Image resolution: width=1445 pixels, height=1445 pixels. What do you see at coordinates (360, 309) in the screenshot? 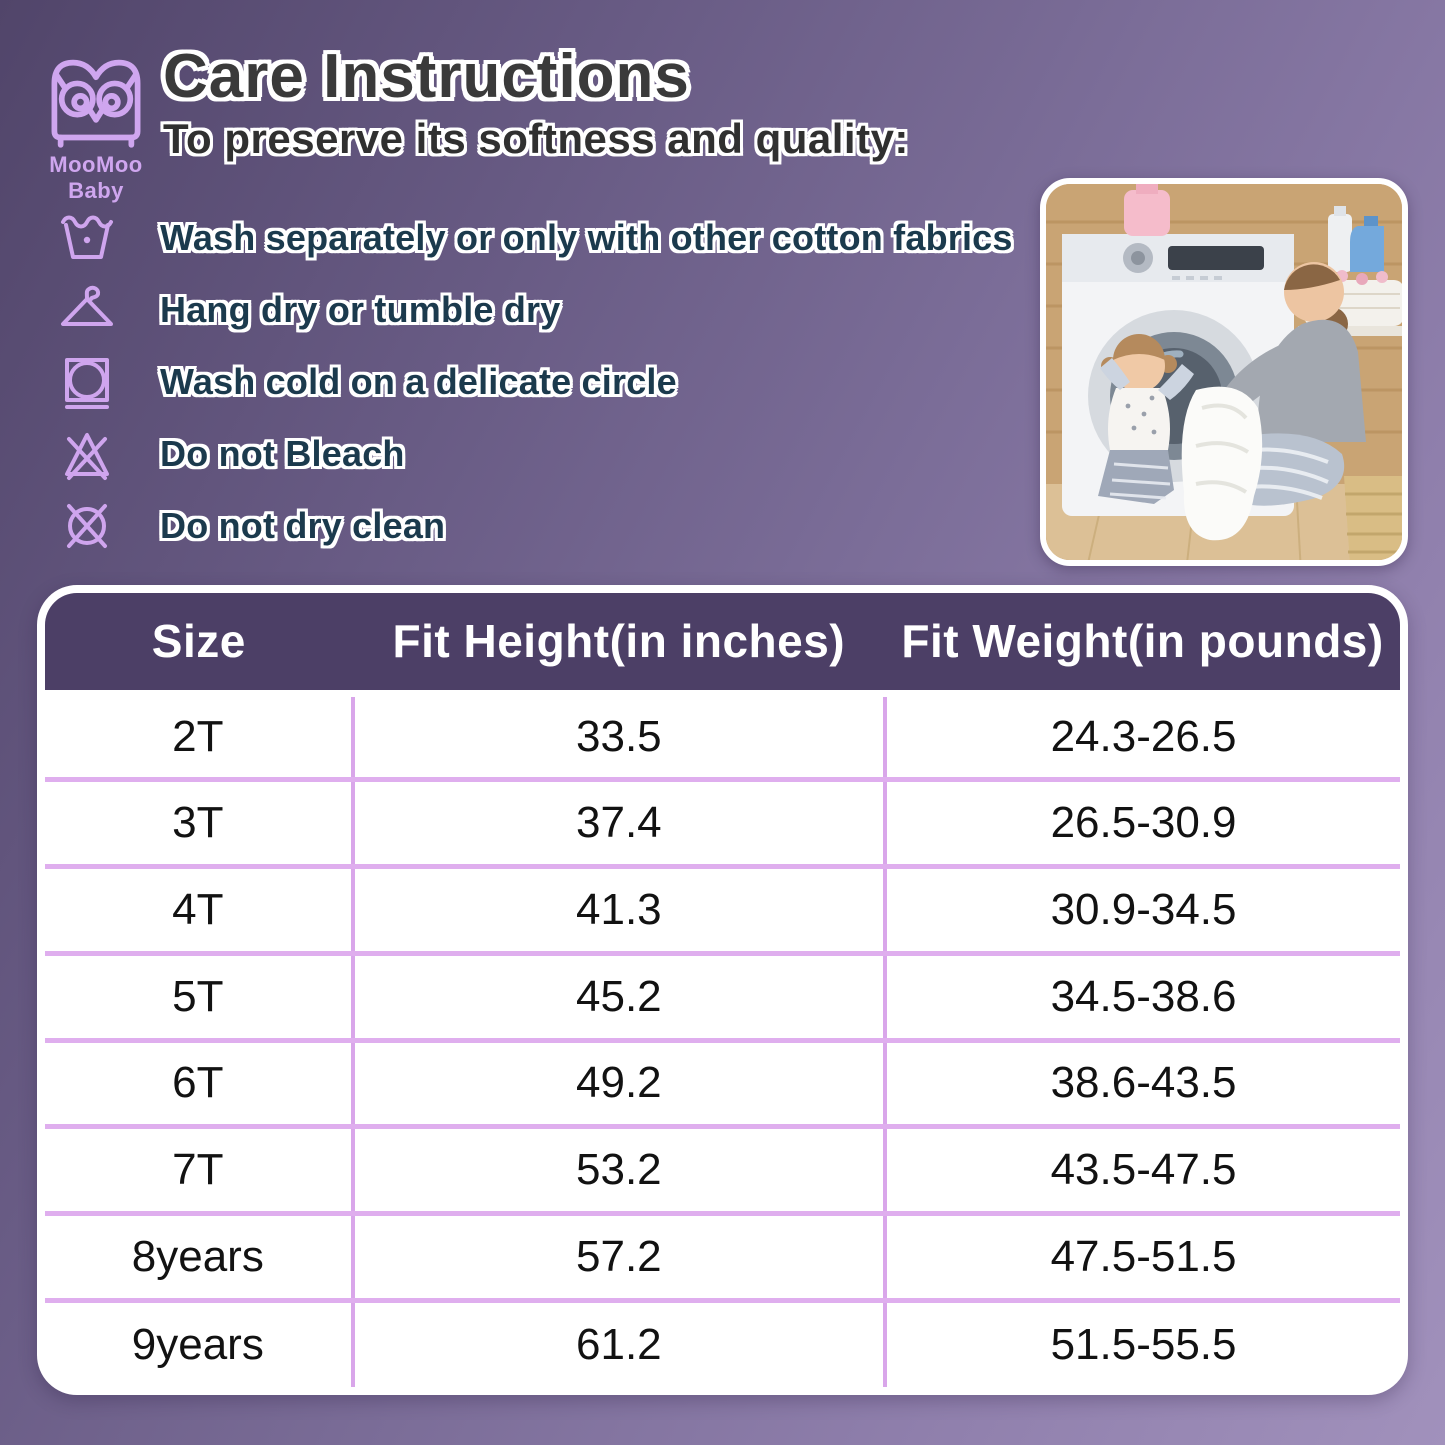
I see `care-item-label: Hang dry or tumble dry` at bounding box center [360, 309].